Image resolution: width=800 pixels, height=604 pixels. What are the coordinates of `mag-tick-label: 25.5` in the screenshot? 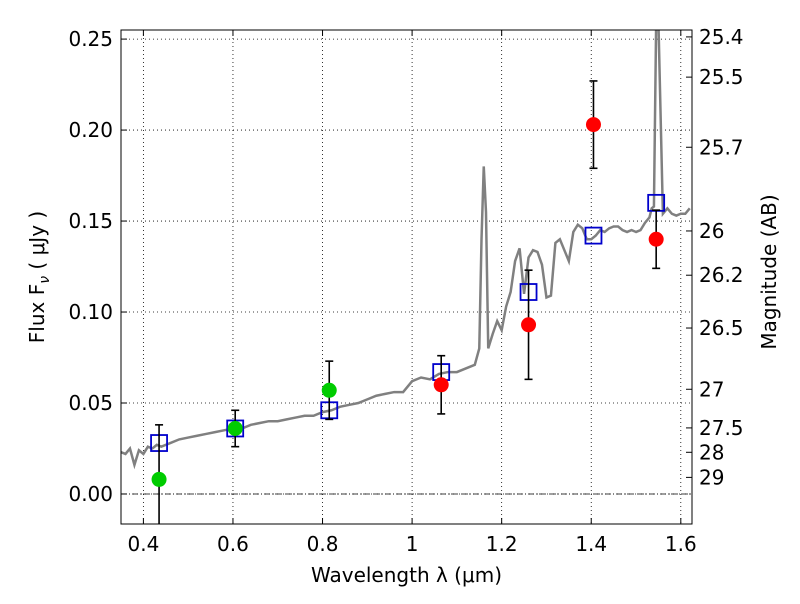 It's located at (721, 77).